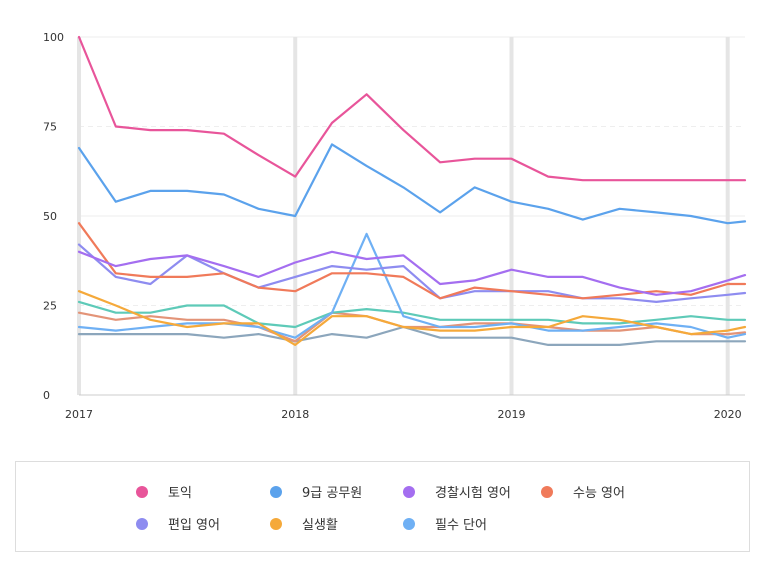 The width and height of the screenshot is (778, 584). Describe the element at coordinates (50, 127) in the screenshot. I see `y-tick-label: 75` at that location.